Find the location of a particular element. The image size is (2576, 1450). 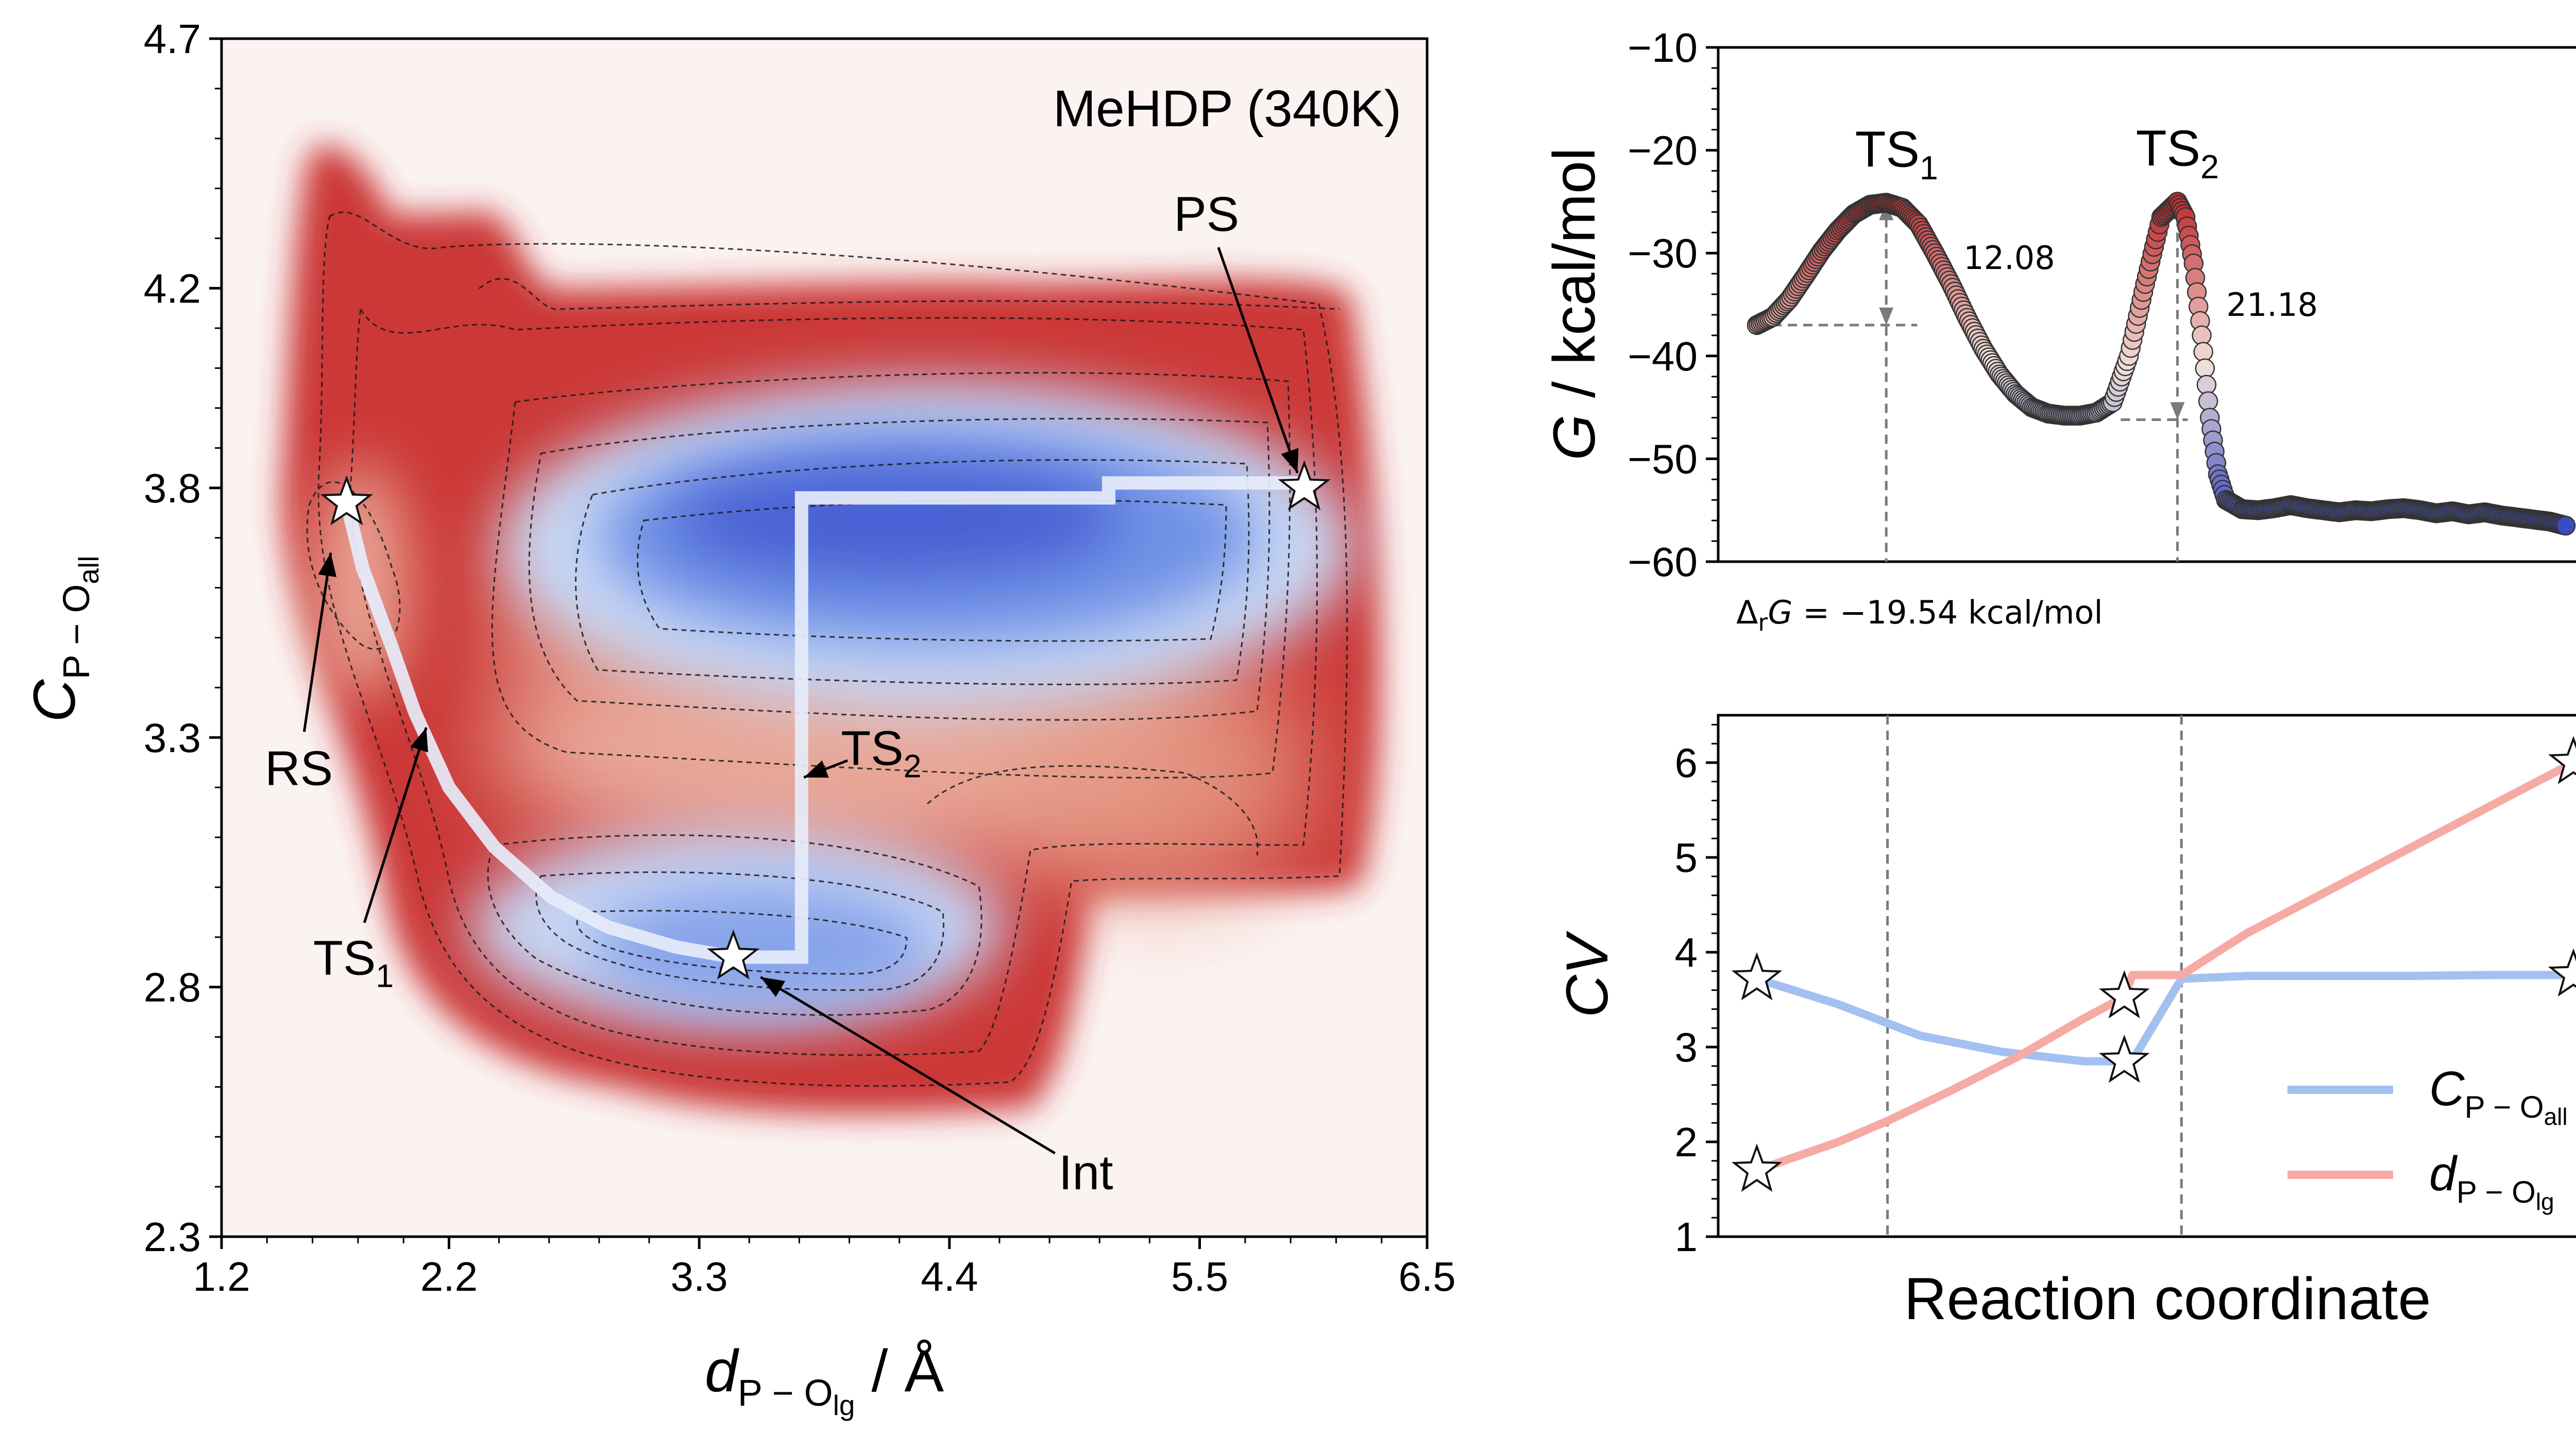

fes-x-tick-label: 4.4 is located at coordinates (949, 1277).